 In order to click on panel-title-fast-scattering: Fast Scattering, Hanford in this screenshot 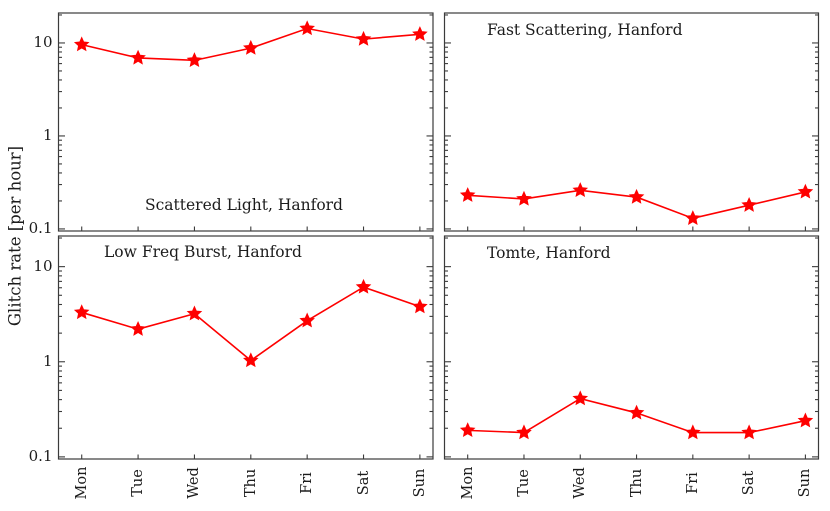, I will do `click(585, 30)`.